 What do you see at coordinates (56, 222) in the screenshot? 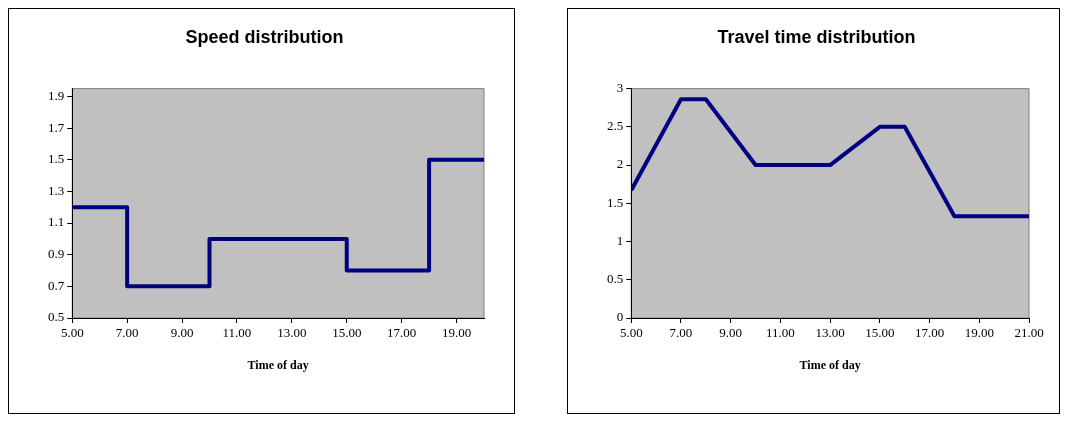
I see `y-tick-label: 1.1` at bounding box center [56, 222].